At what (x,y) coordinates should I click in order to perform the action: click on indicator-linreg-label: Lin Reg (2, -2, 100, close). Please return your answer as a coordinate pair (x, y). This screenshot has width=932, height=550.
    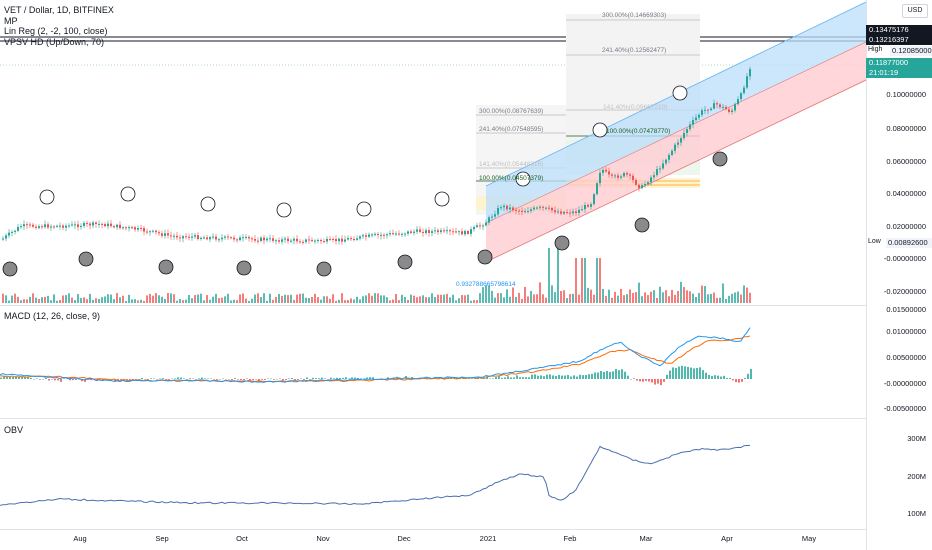
    Looking at the image, I should click on (56, 31).